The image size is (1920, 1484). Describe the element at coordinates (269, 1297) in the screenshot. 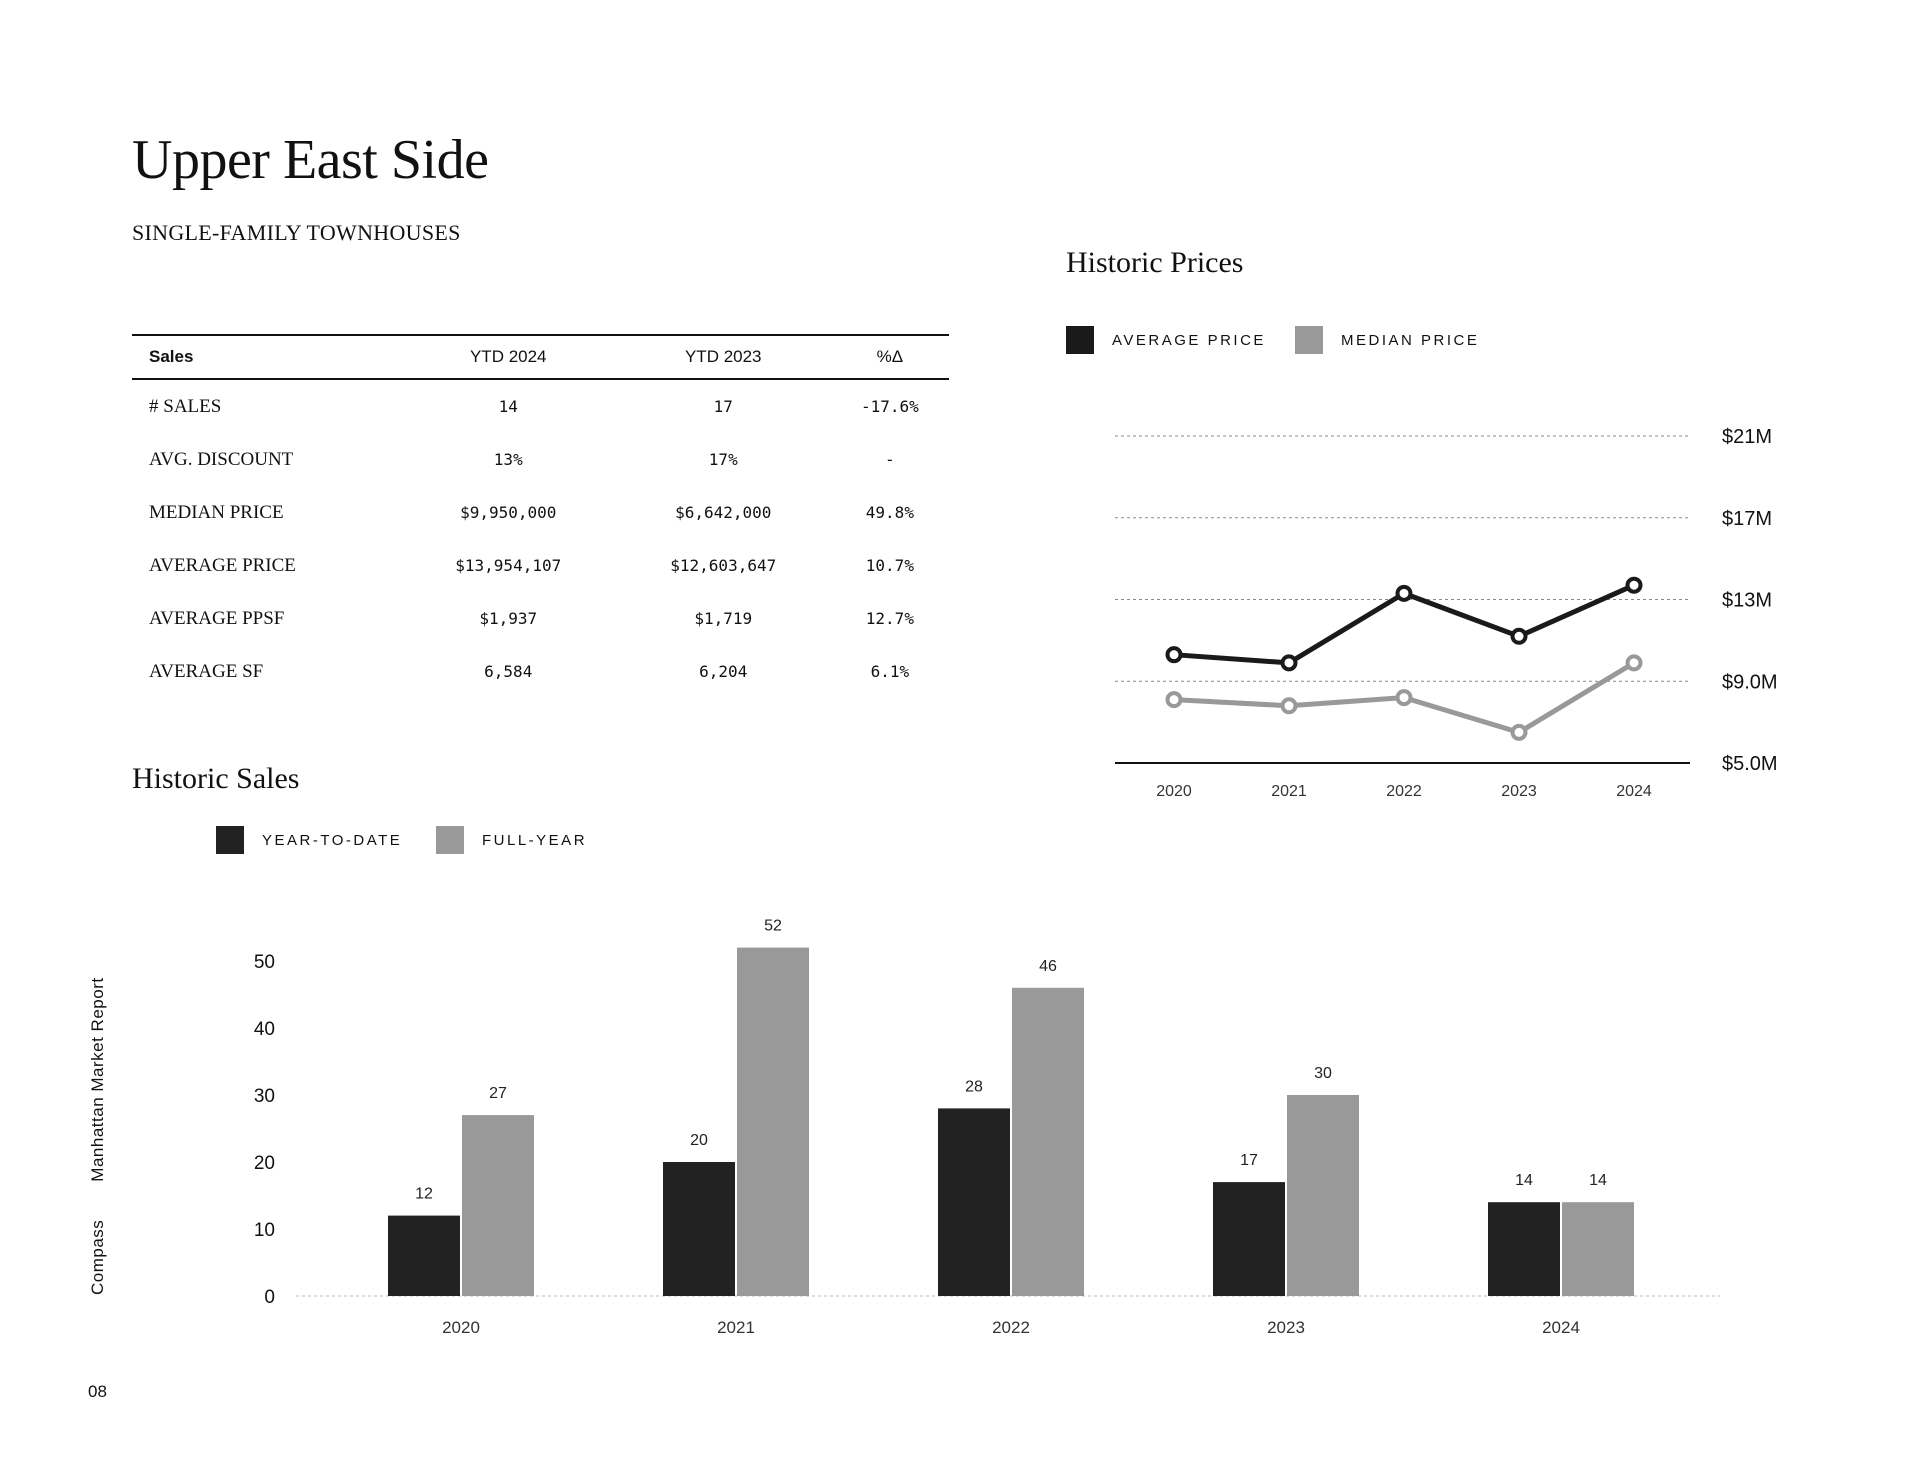

I see `y-tick-label: 0` at that location.